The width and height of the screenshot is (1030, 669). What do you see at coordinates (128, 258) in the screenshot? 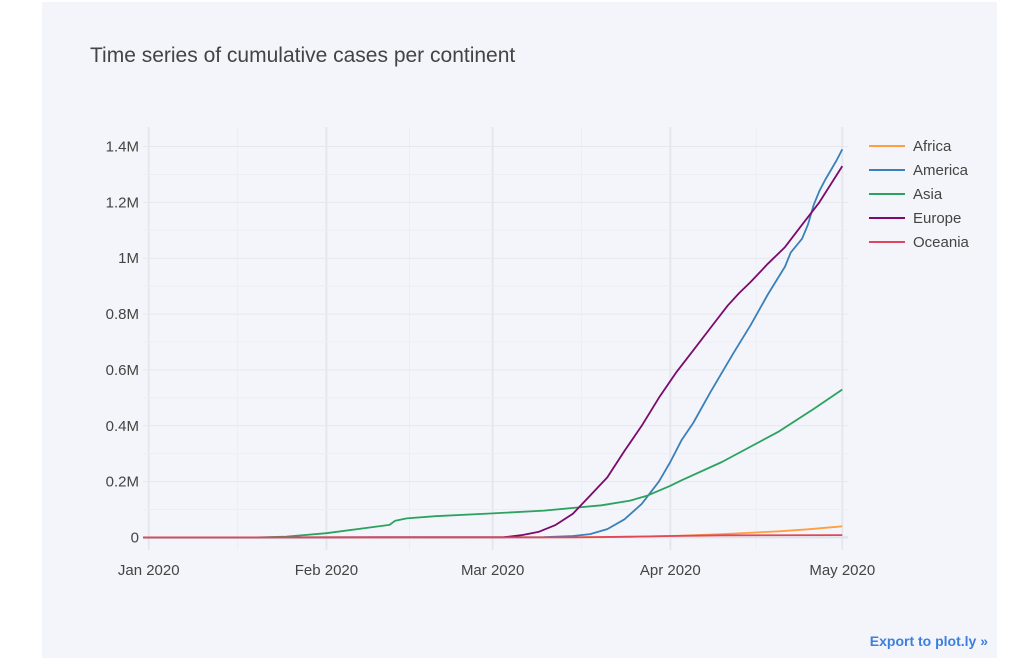
I see `y-tick-label: 1M` at bounding box center [128, 258].